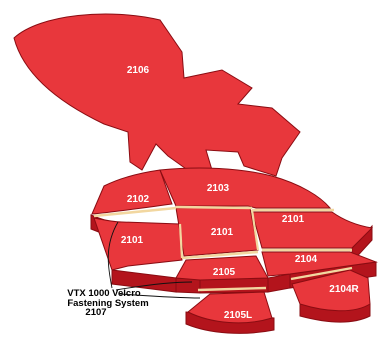  Describe the element at coordinates (306, 259) in the screenshot. I see `label-2104: 2104` at that location.